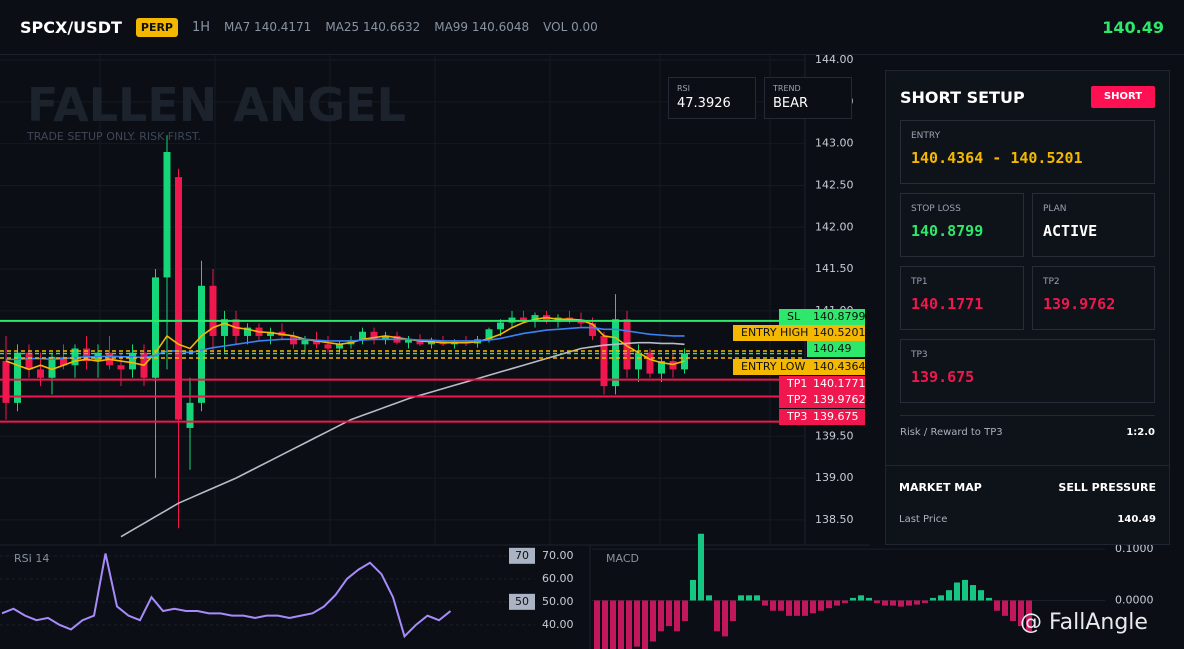 This screenshot has height=649, width=1184. I want to click on level-label: ENTRY LOW, so click(773, 366).